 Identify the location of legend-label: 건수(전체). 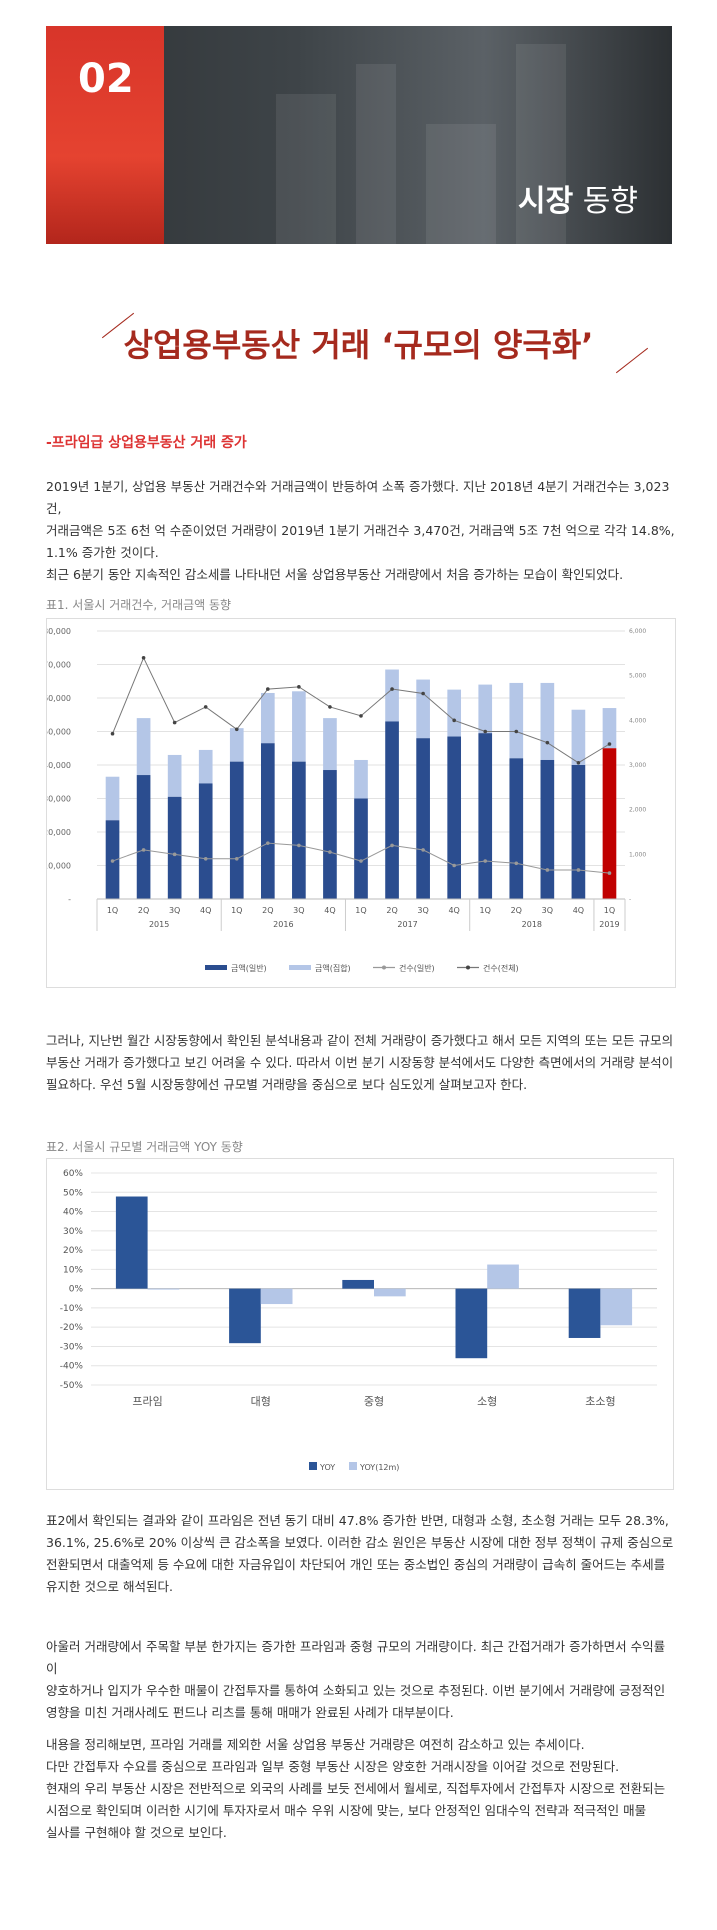
(501, 968).